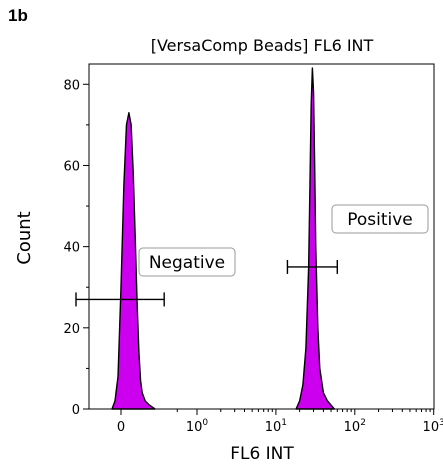 Image resolution: width=443 pixels, height=468 pixels. What do you see at coordinates (71, 329) in the screenshot?
I see `y-tick-label: 20` at bounding box center [71, 329].